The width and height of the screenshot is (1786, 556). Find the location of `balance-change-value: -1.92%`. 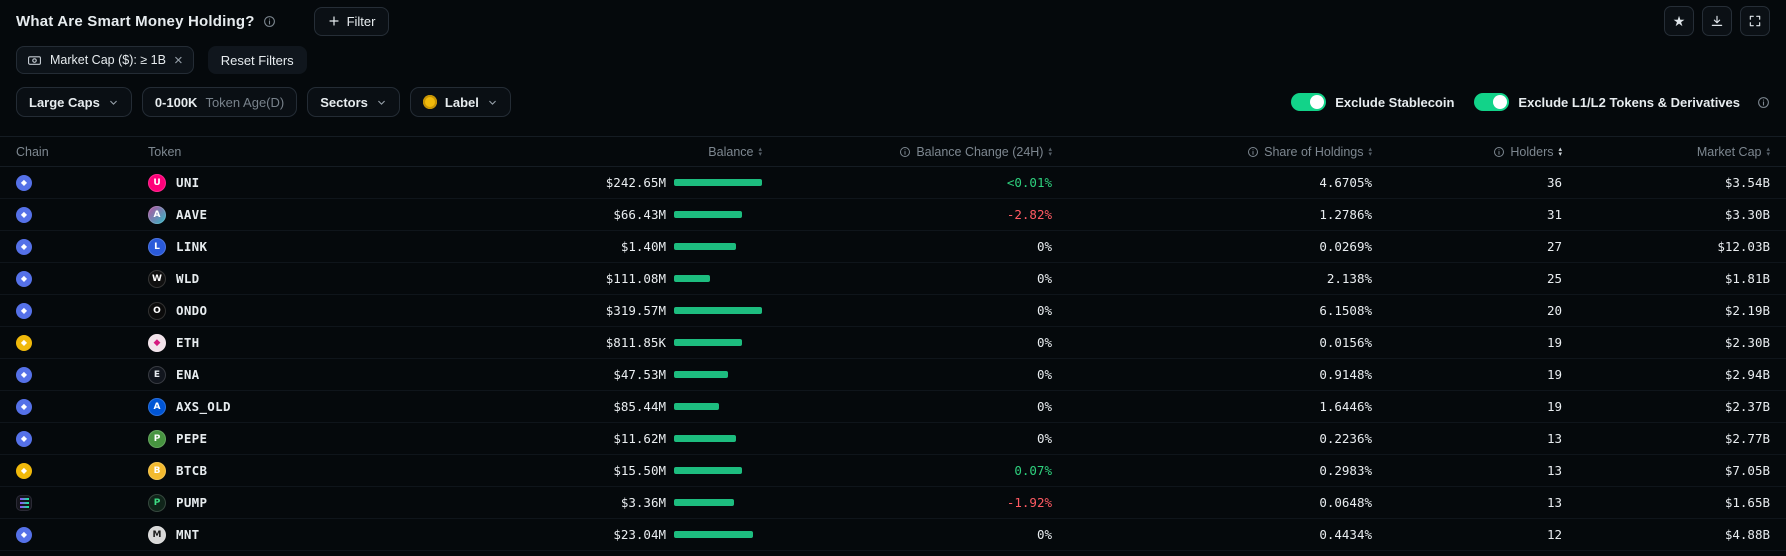

balance-change-value: -1.92% is located at coordinates (1029, 502).